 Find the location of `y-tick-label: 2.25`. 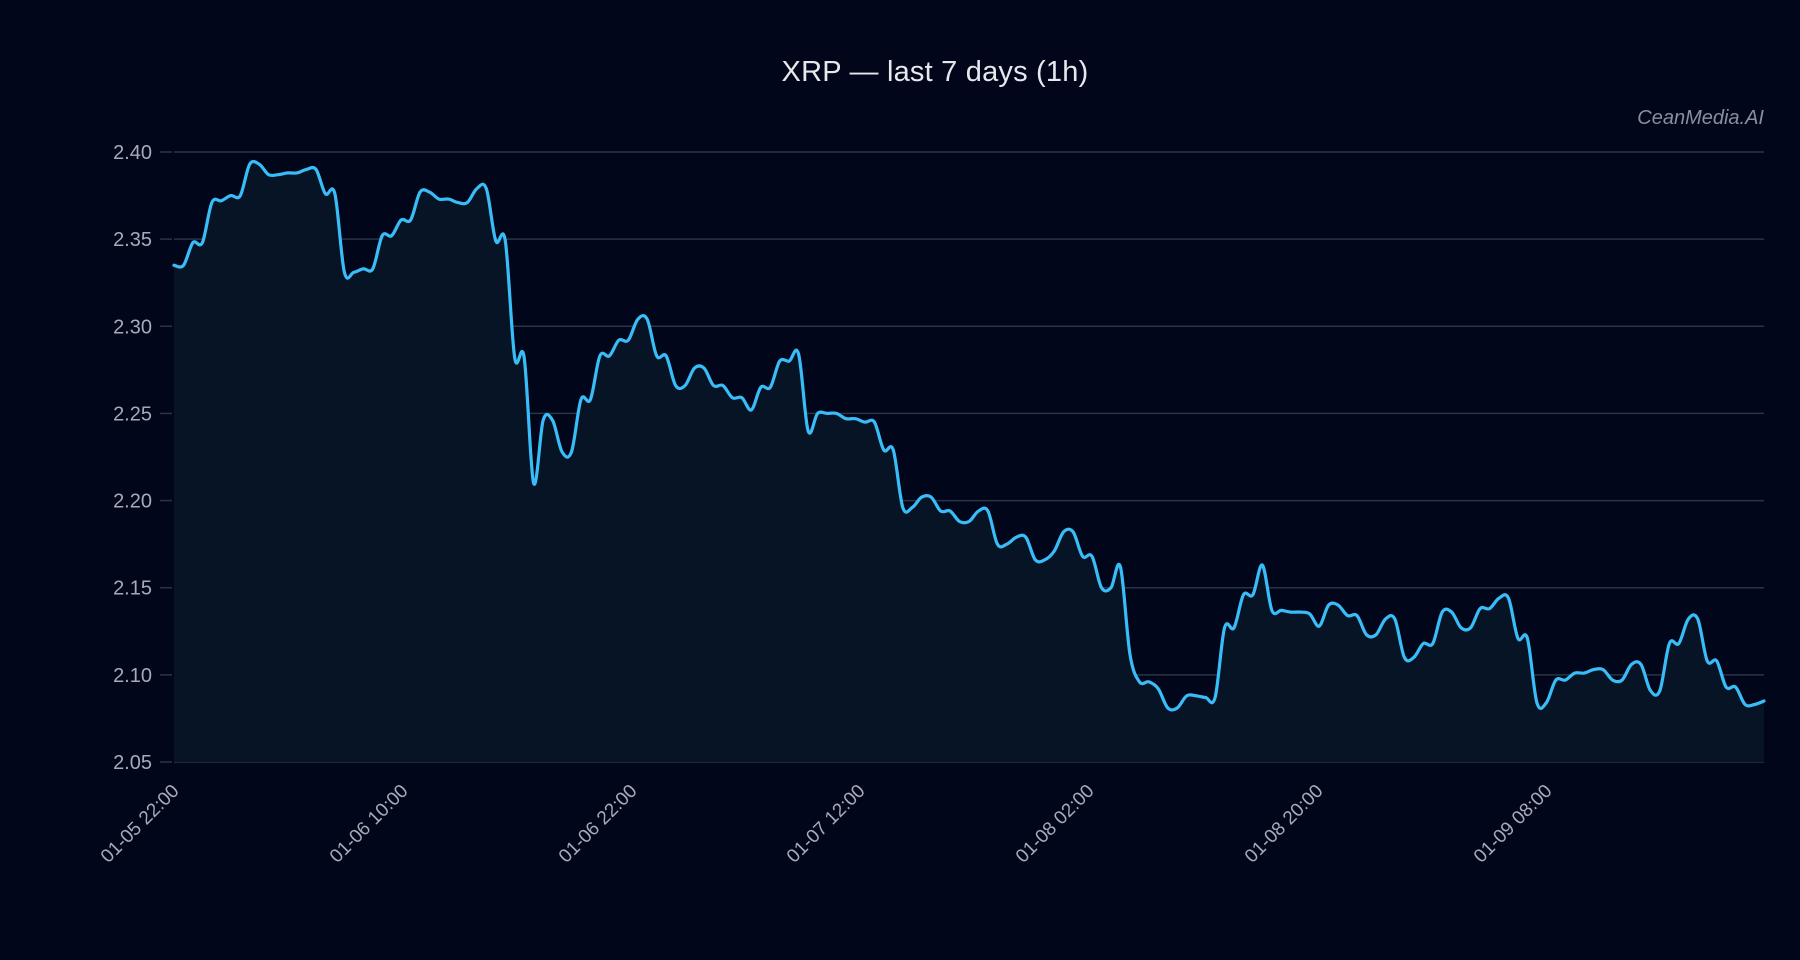

y-tick-label: 2.25 is located at coordinates (132, 414).